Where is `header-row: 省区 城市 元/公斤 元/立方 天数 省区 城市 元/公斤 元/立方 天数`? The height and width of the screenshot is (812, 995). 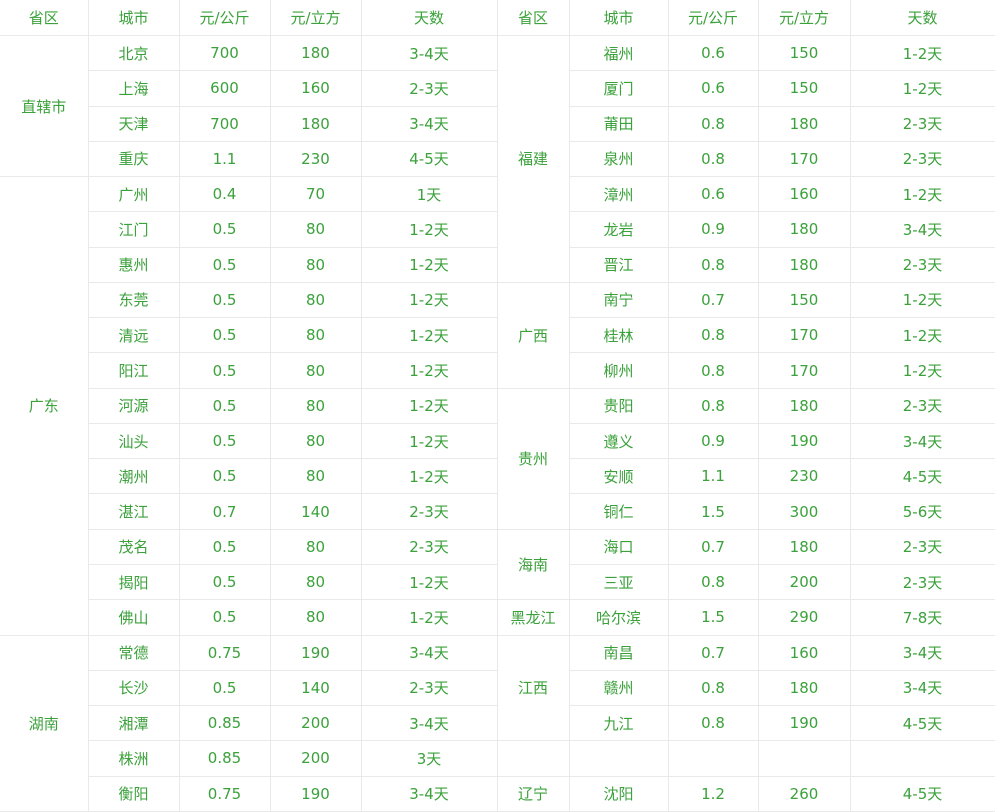
header-row: 省区 城市 元/公斤 元/立方 天数 省区 城市 元/公斤 元/立方 天数 is located at coordinates (497, 18).